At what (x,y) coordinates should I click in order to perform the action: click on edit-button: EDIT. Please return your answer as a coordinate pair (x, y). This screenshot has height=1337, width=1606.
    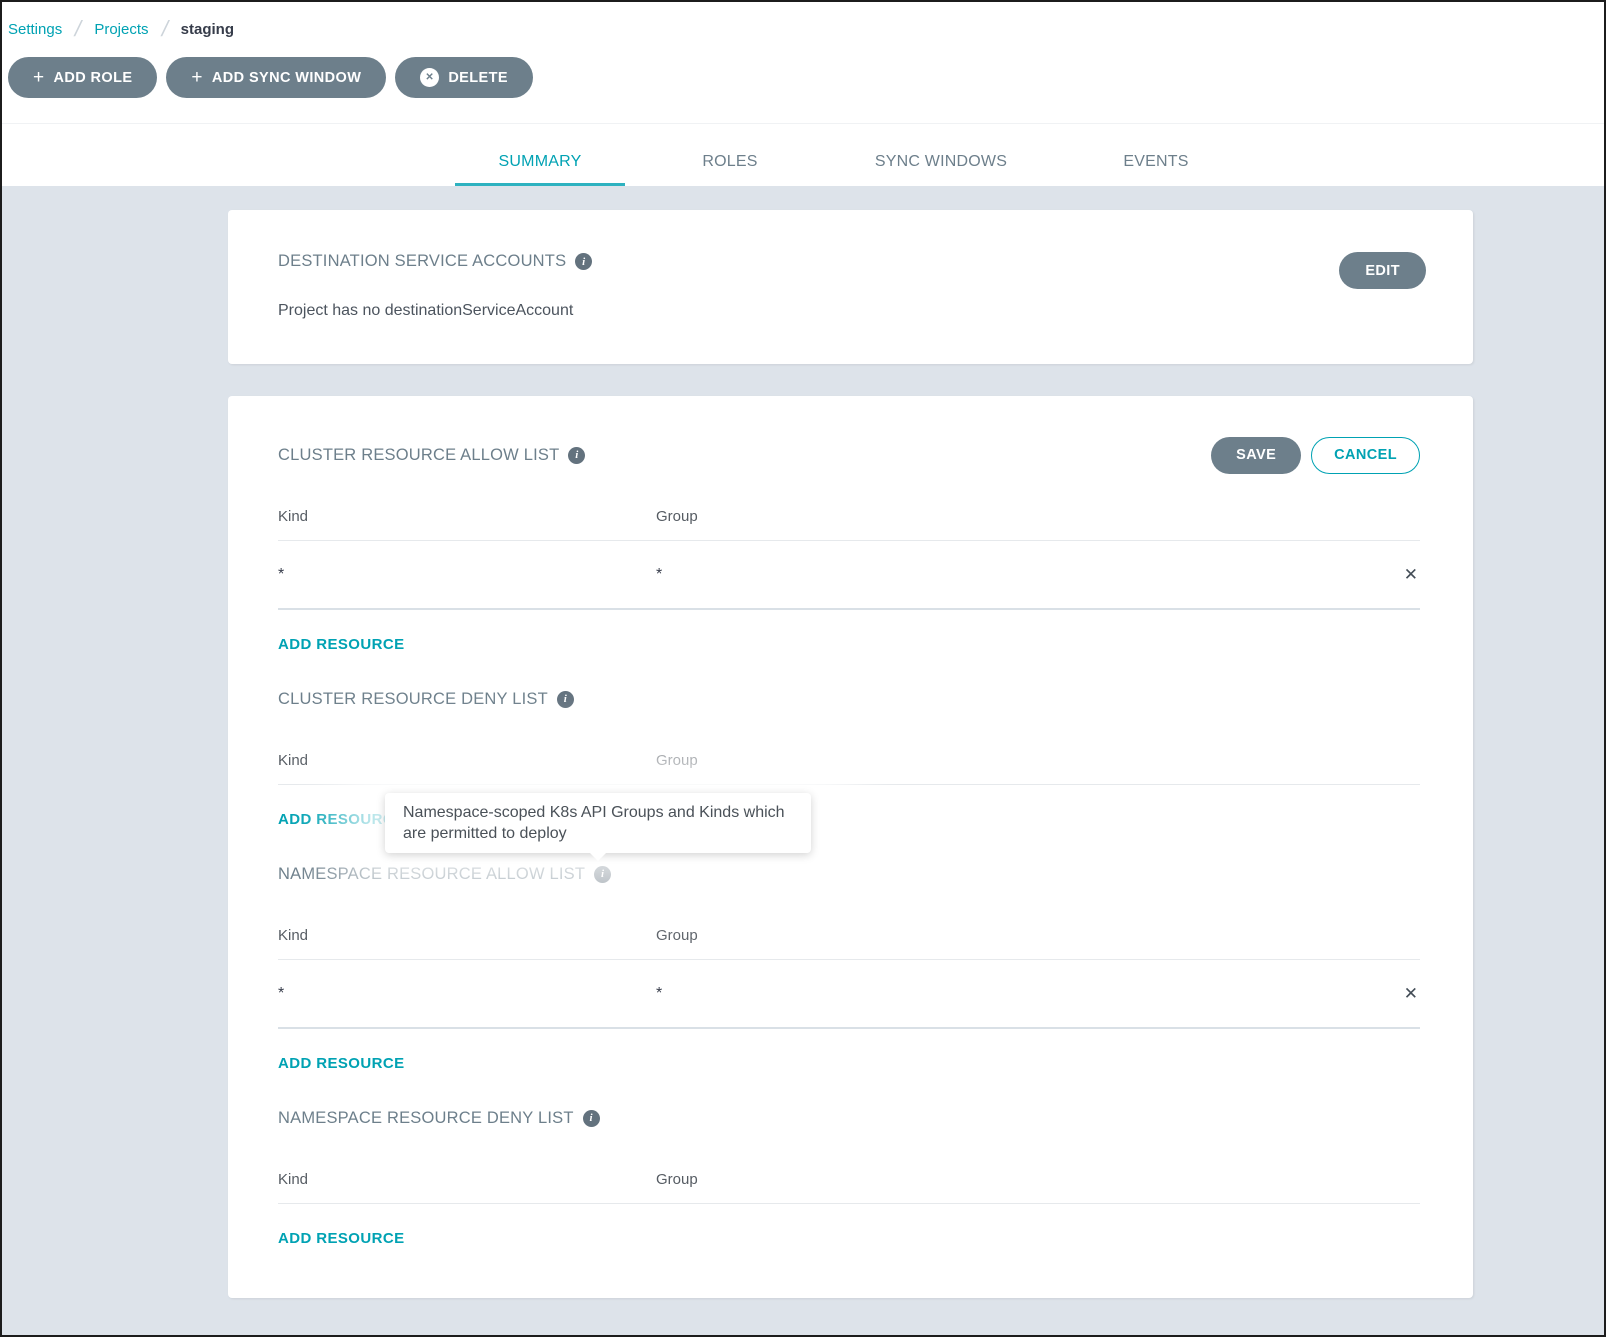
    Looking at the image, I should click on (1382, 270).